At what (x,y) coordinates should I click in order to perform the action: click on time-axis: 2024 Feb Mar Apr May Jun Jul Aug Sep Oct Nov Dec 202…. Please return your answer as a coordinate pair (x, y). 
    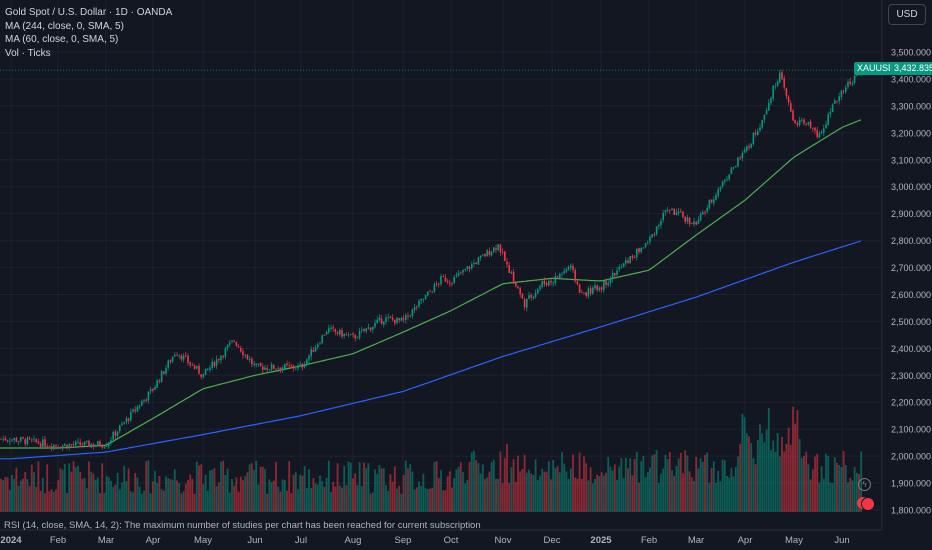
    Looking at the image, I should click on (424, 540).